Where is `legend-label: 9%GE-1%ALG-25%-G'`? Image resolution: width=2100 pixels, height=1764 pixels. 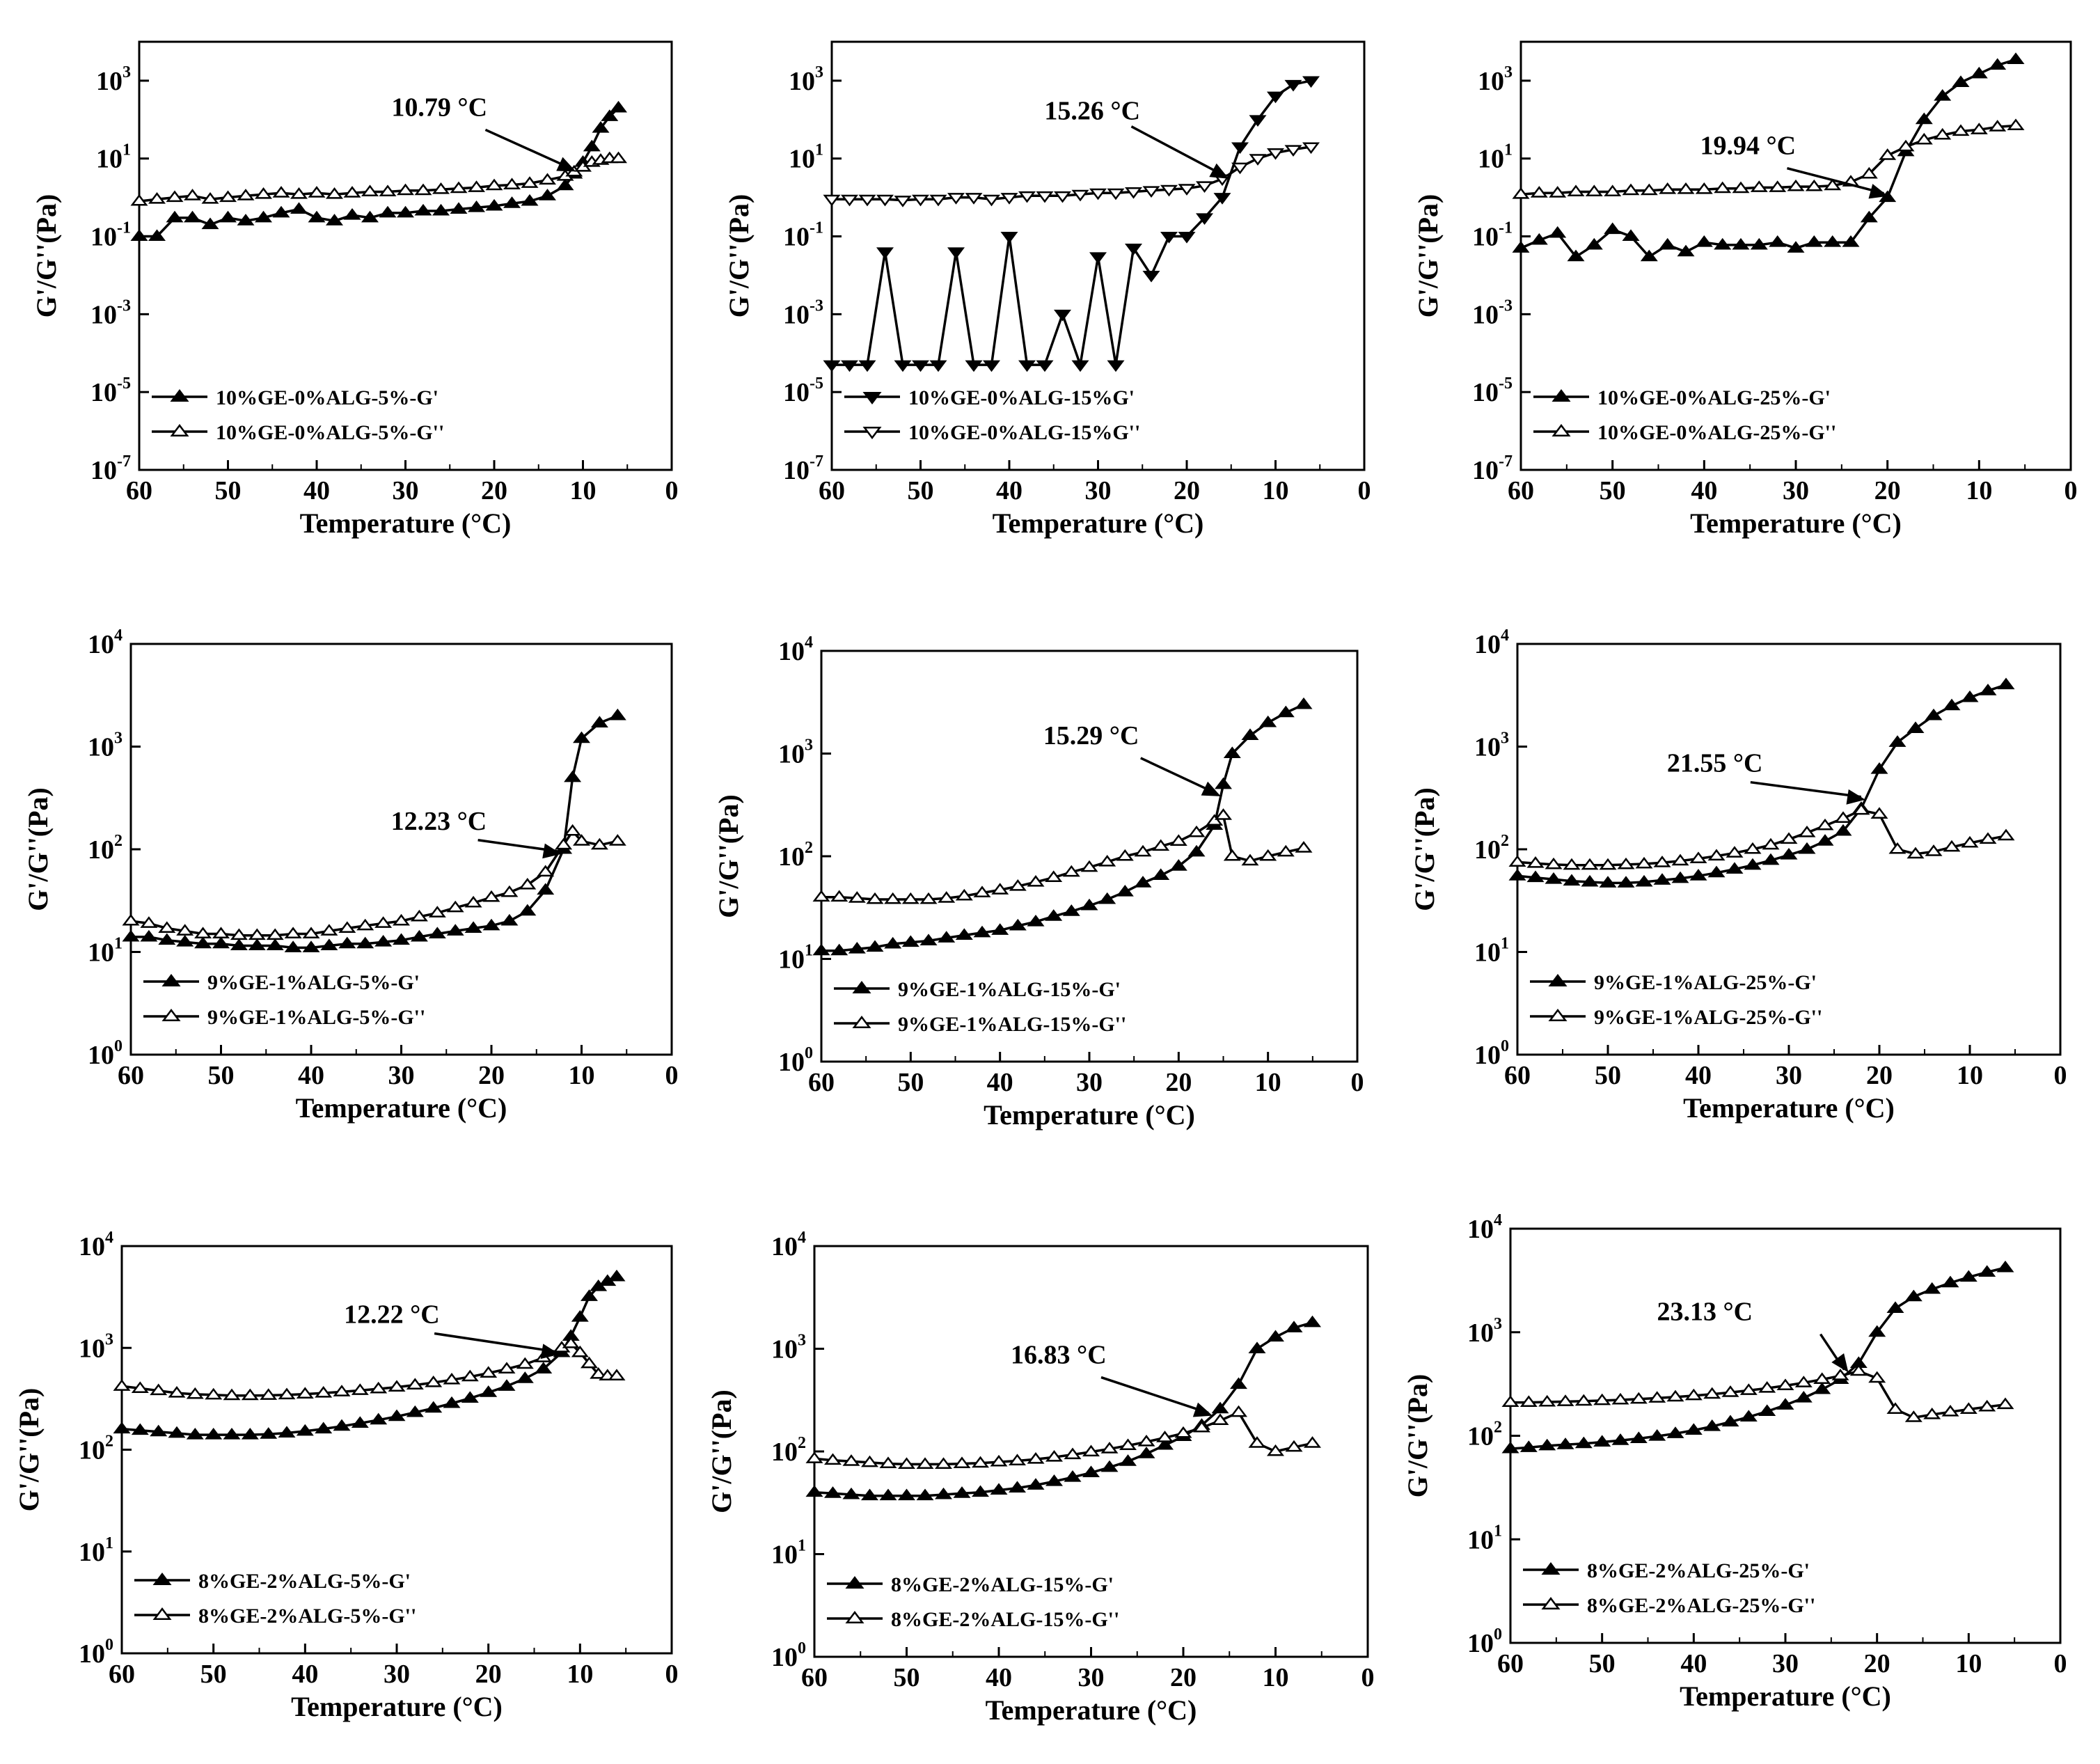
legend-label: 9%GE-1%ALG-25%-G' is located at coordinates (1706, 983).